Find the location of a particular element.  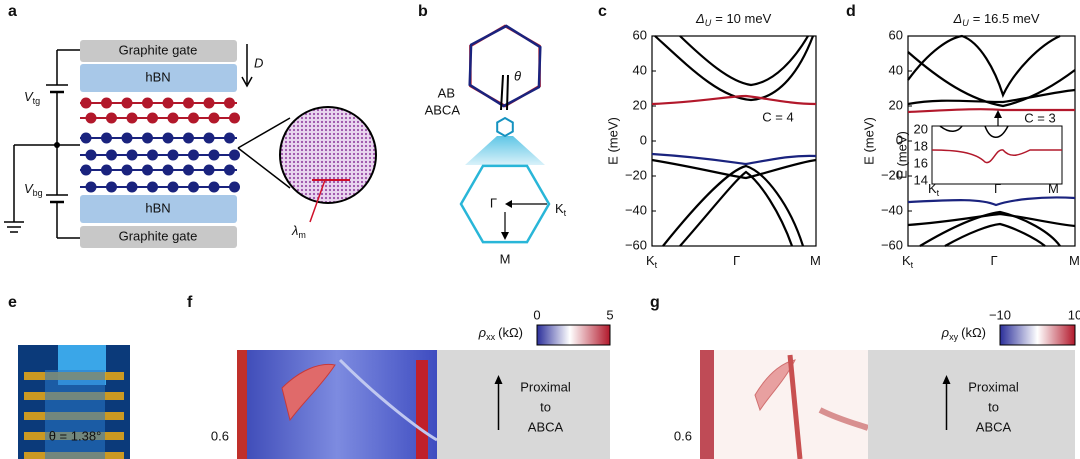

inset-y-tick-label: 14 is located at coordinates (921, 179).